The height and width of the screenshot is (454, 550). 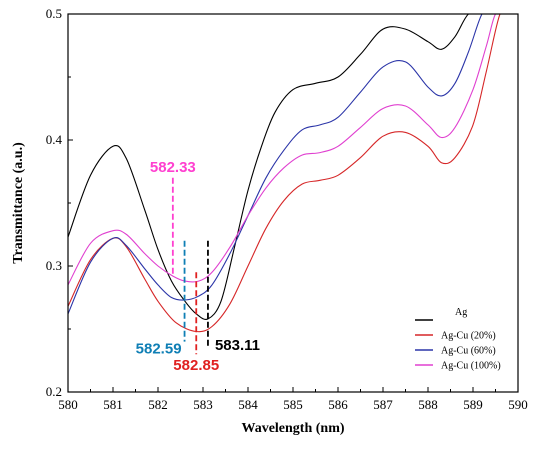 I want to click on legend: Ag Ag-Cu (20%) Ag-Cu (60%) Ag-Cu (100%), so click(x=458, y=339).